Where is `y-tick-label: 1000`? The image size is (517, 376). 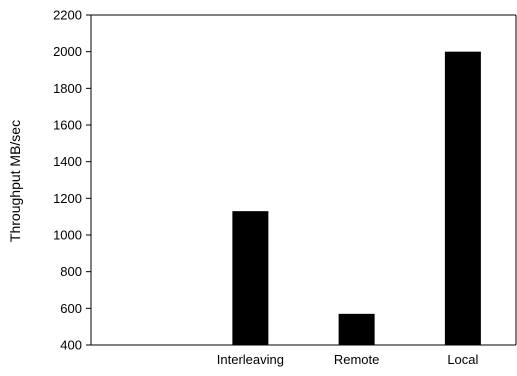 y-tick-label: 1000 is located at coordinates (67, 235).